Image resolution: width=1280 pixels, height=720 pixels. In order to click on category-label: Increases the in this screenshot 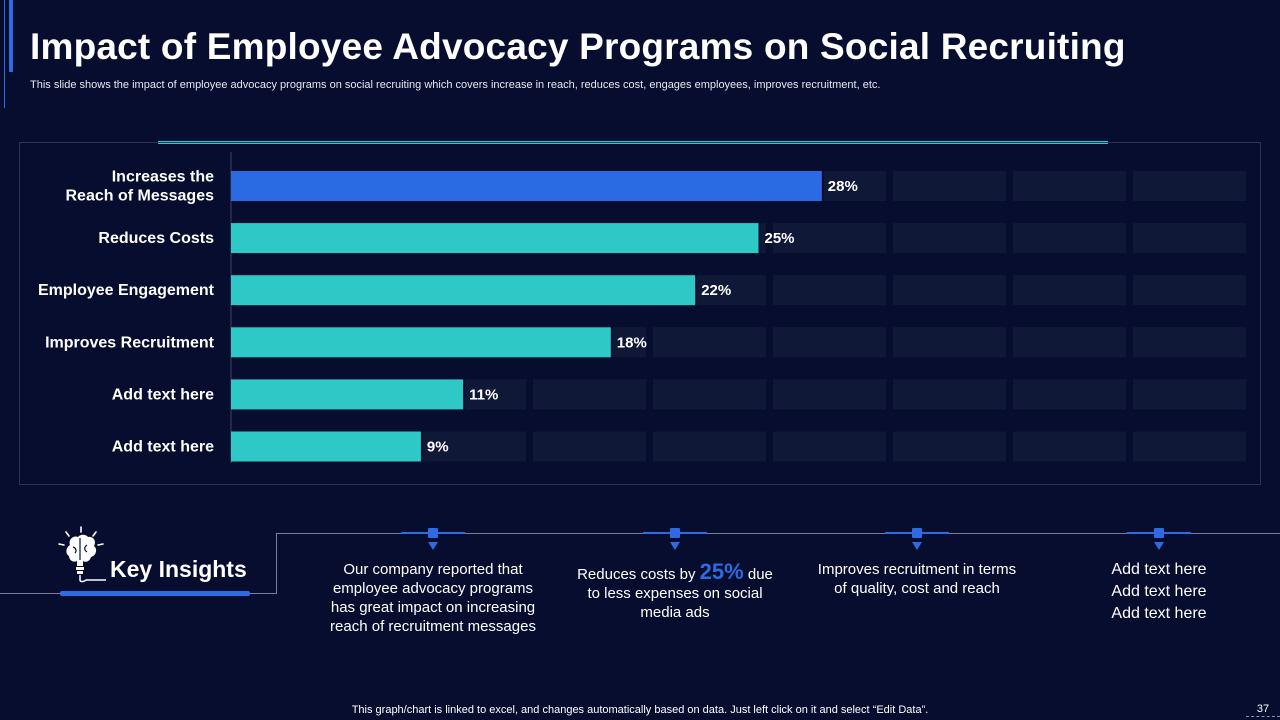, I will do `click(163, 177)`.